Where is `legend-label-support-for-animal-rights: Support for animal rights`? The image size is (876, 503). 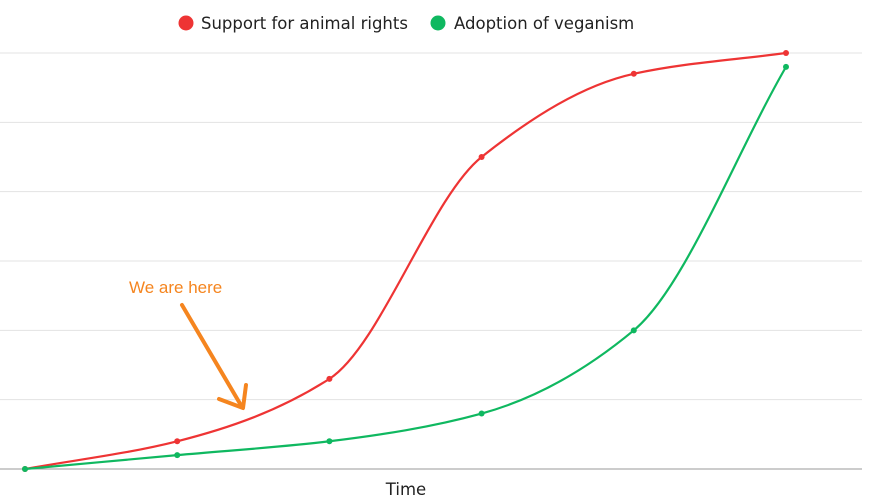
legend-label-support-for-animal-rights: Support for animal rights is located at coordinates (304, 23).